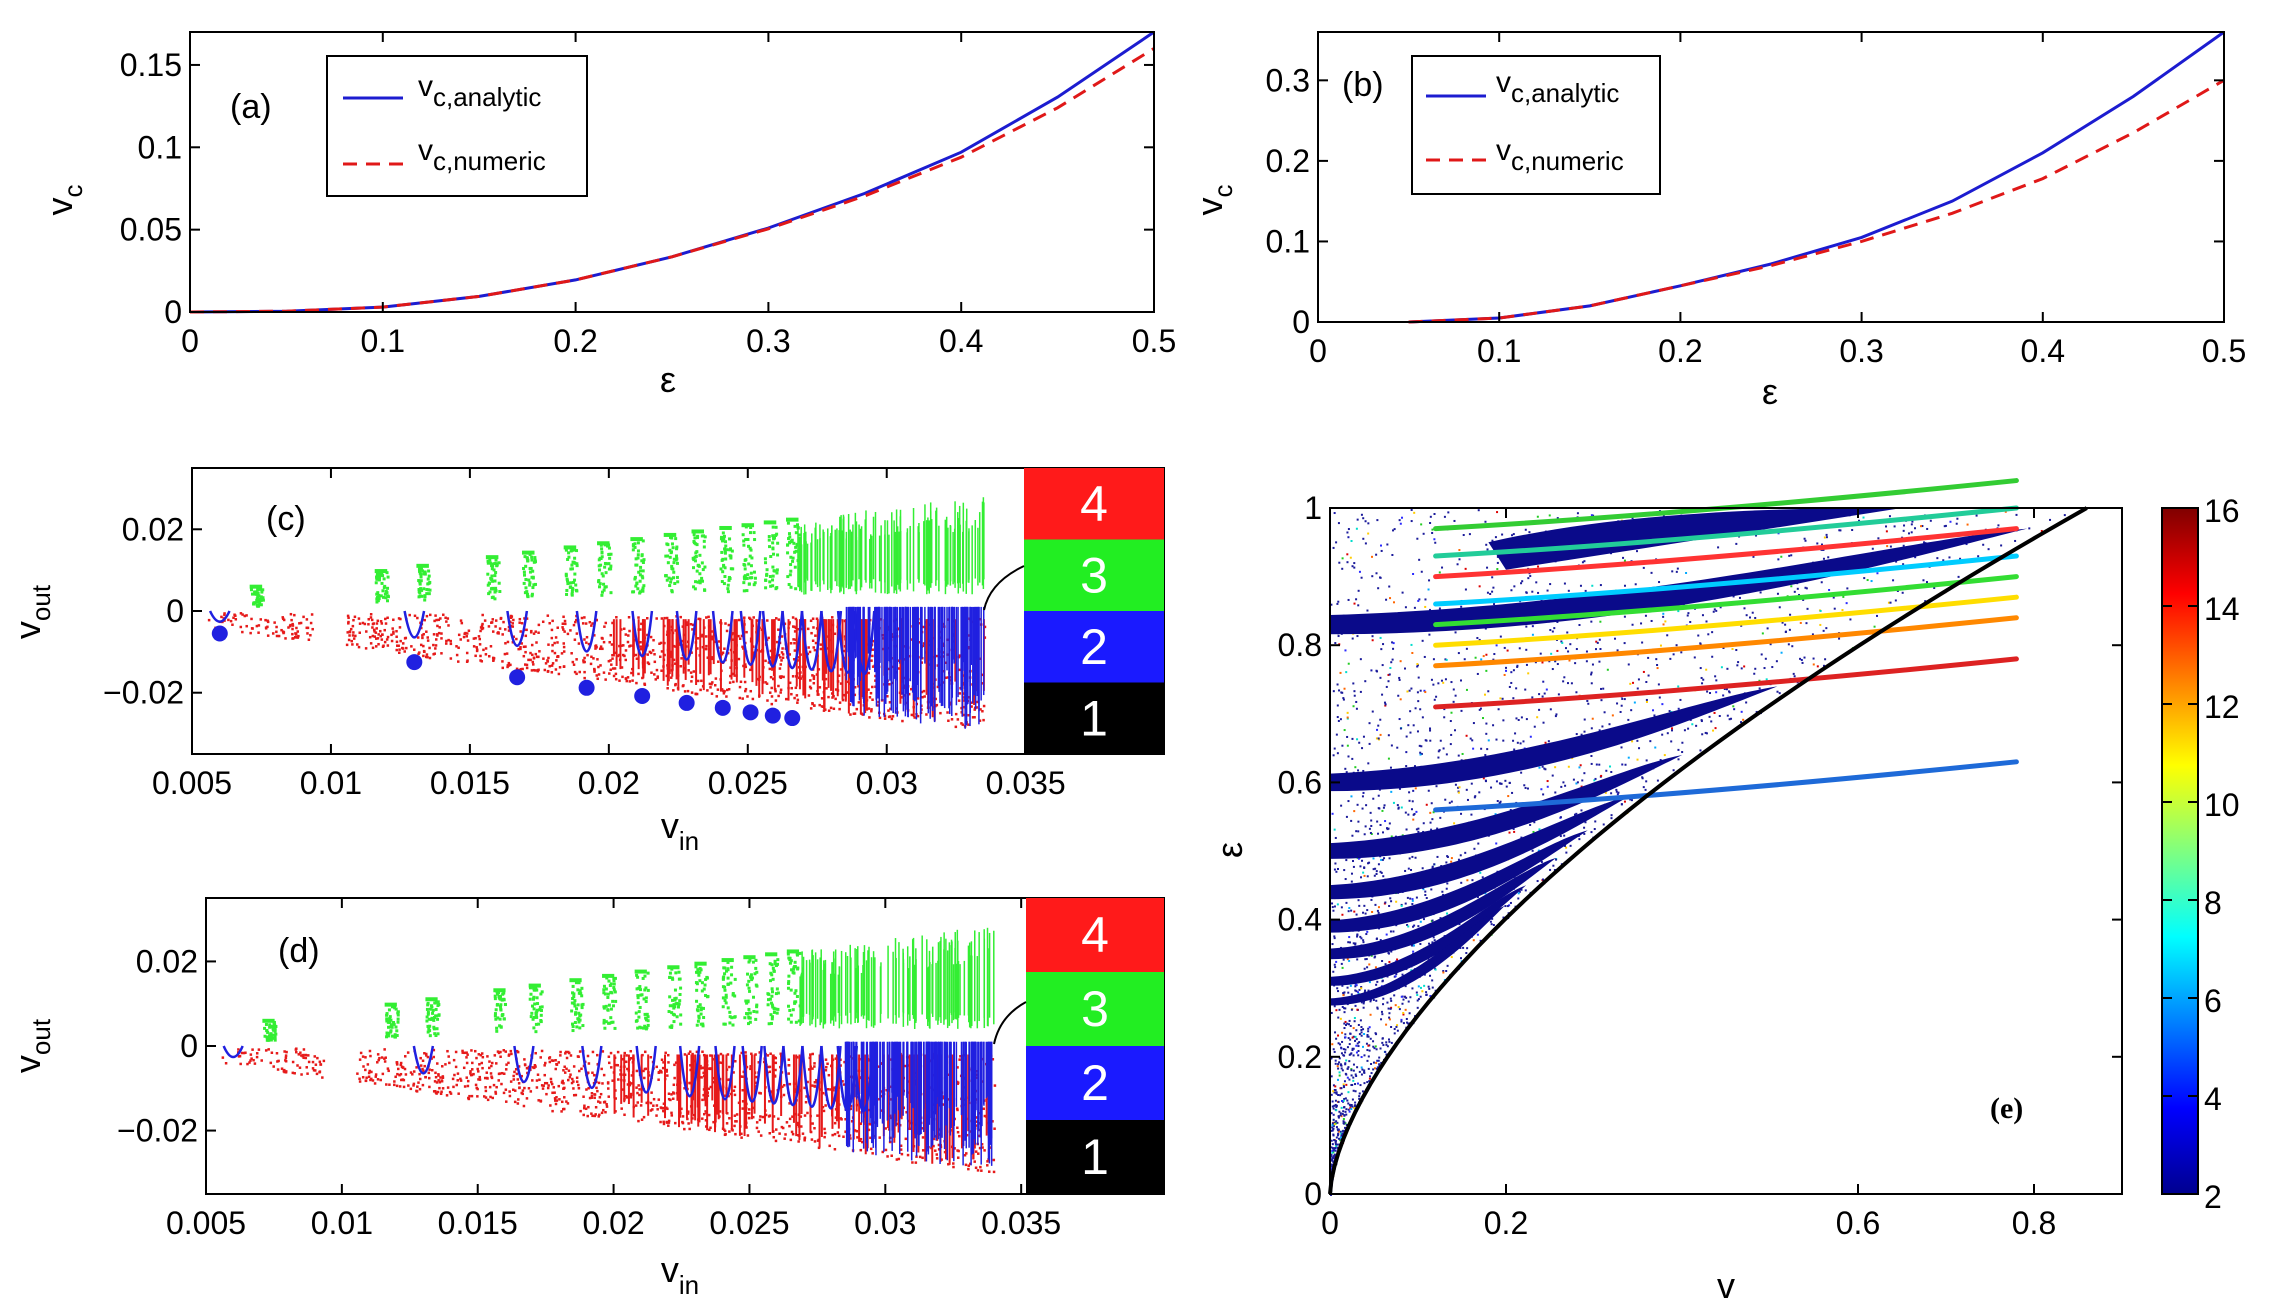  I want to click on panel-a-legend-box, so click(457, 126).